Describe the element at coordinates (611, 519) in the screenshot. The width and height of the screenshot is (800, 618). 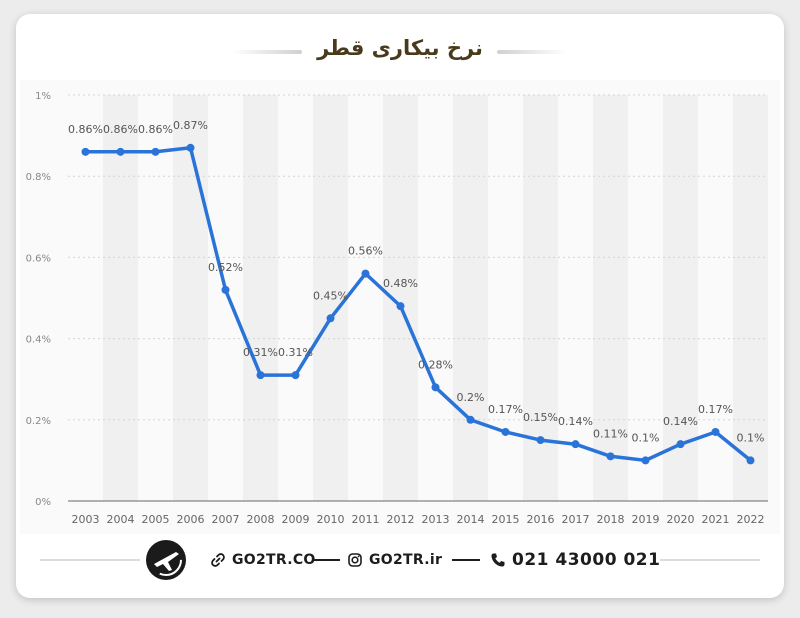
I see `x-tick-label: 2018` at that location.